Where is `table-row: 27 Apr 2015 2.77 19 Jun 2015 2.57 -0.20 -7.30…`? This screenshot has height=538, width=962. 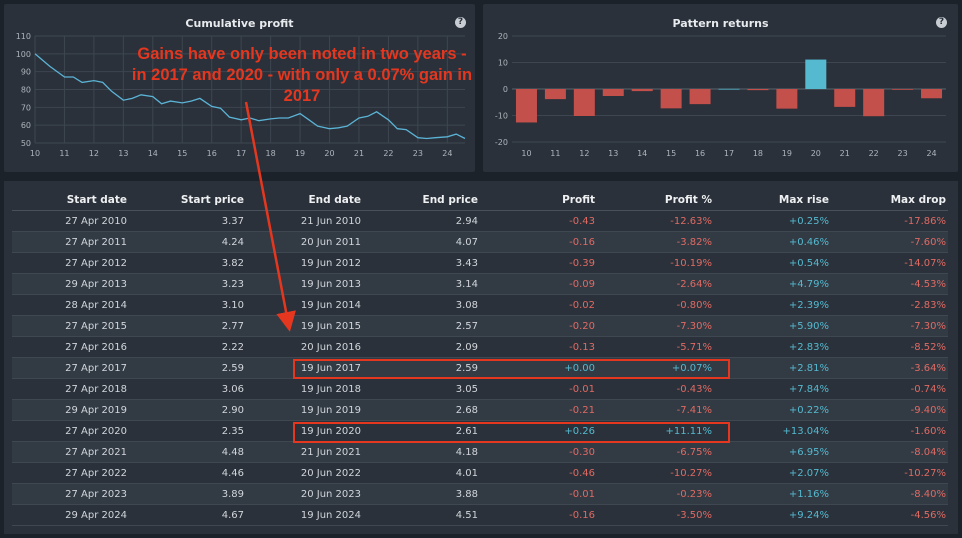 table-row: 27 Apr 2015 2.77 19 Jun 2015 2.57 -0.20 -7.30… is located at coordinates (480, 326).